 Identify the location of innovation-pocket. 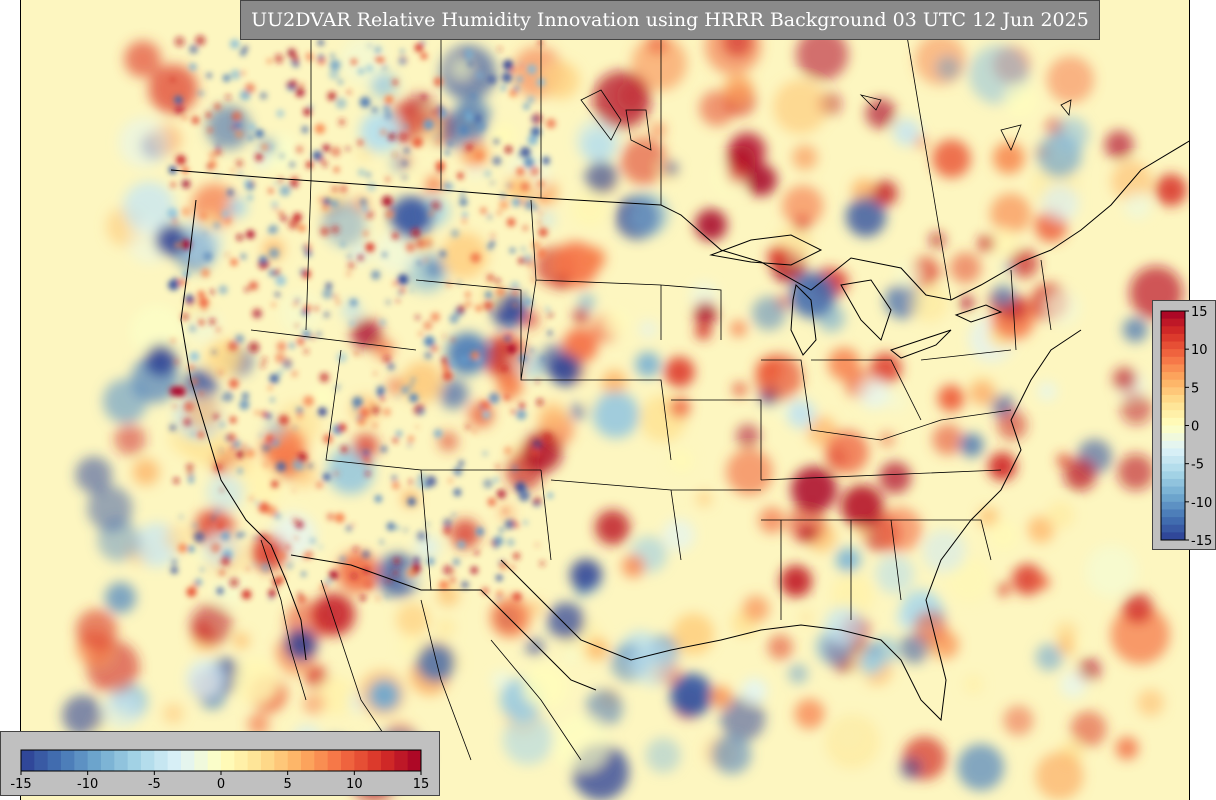
(566, 370).